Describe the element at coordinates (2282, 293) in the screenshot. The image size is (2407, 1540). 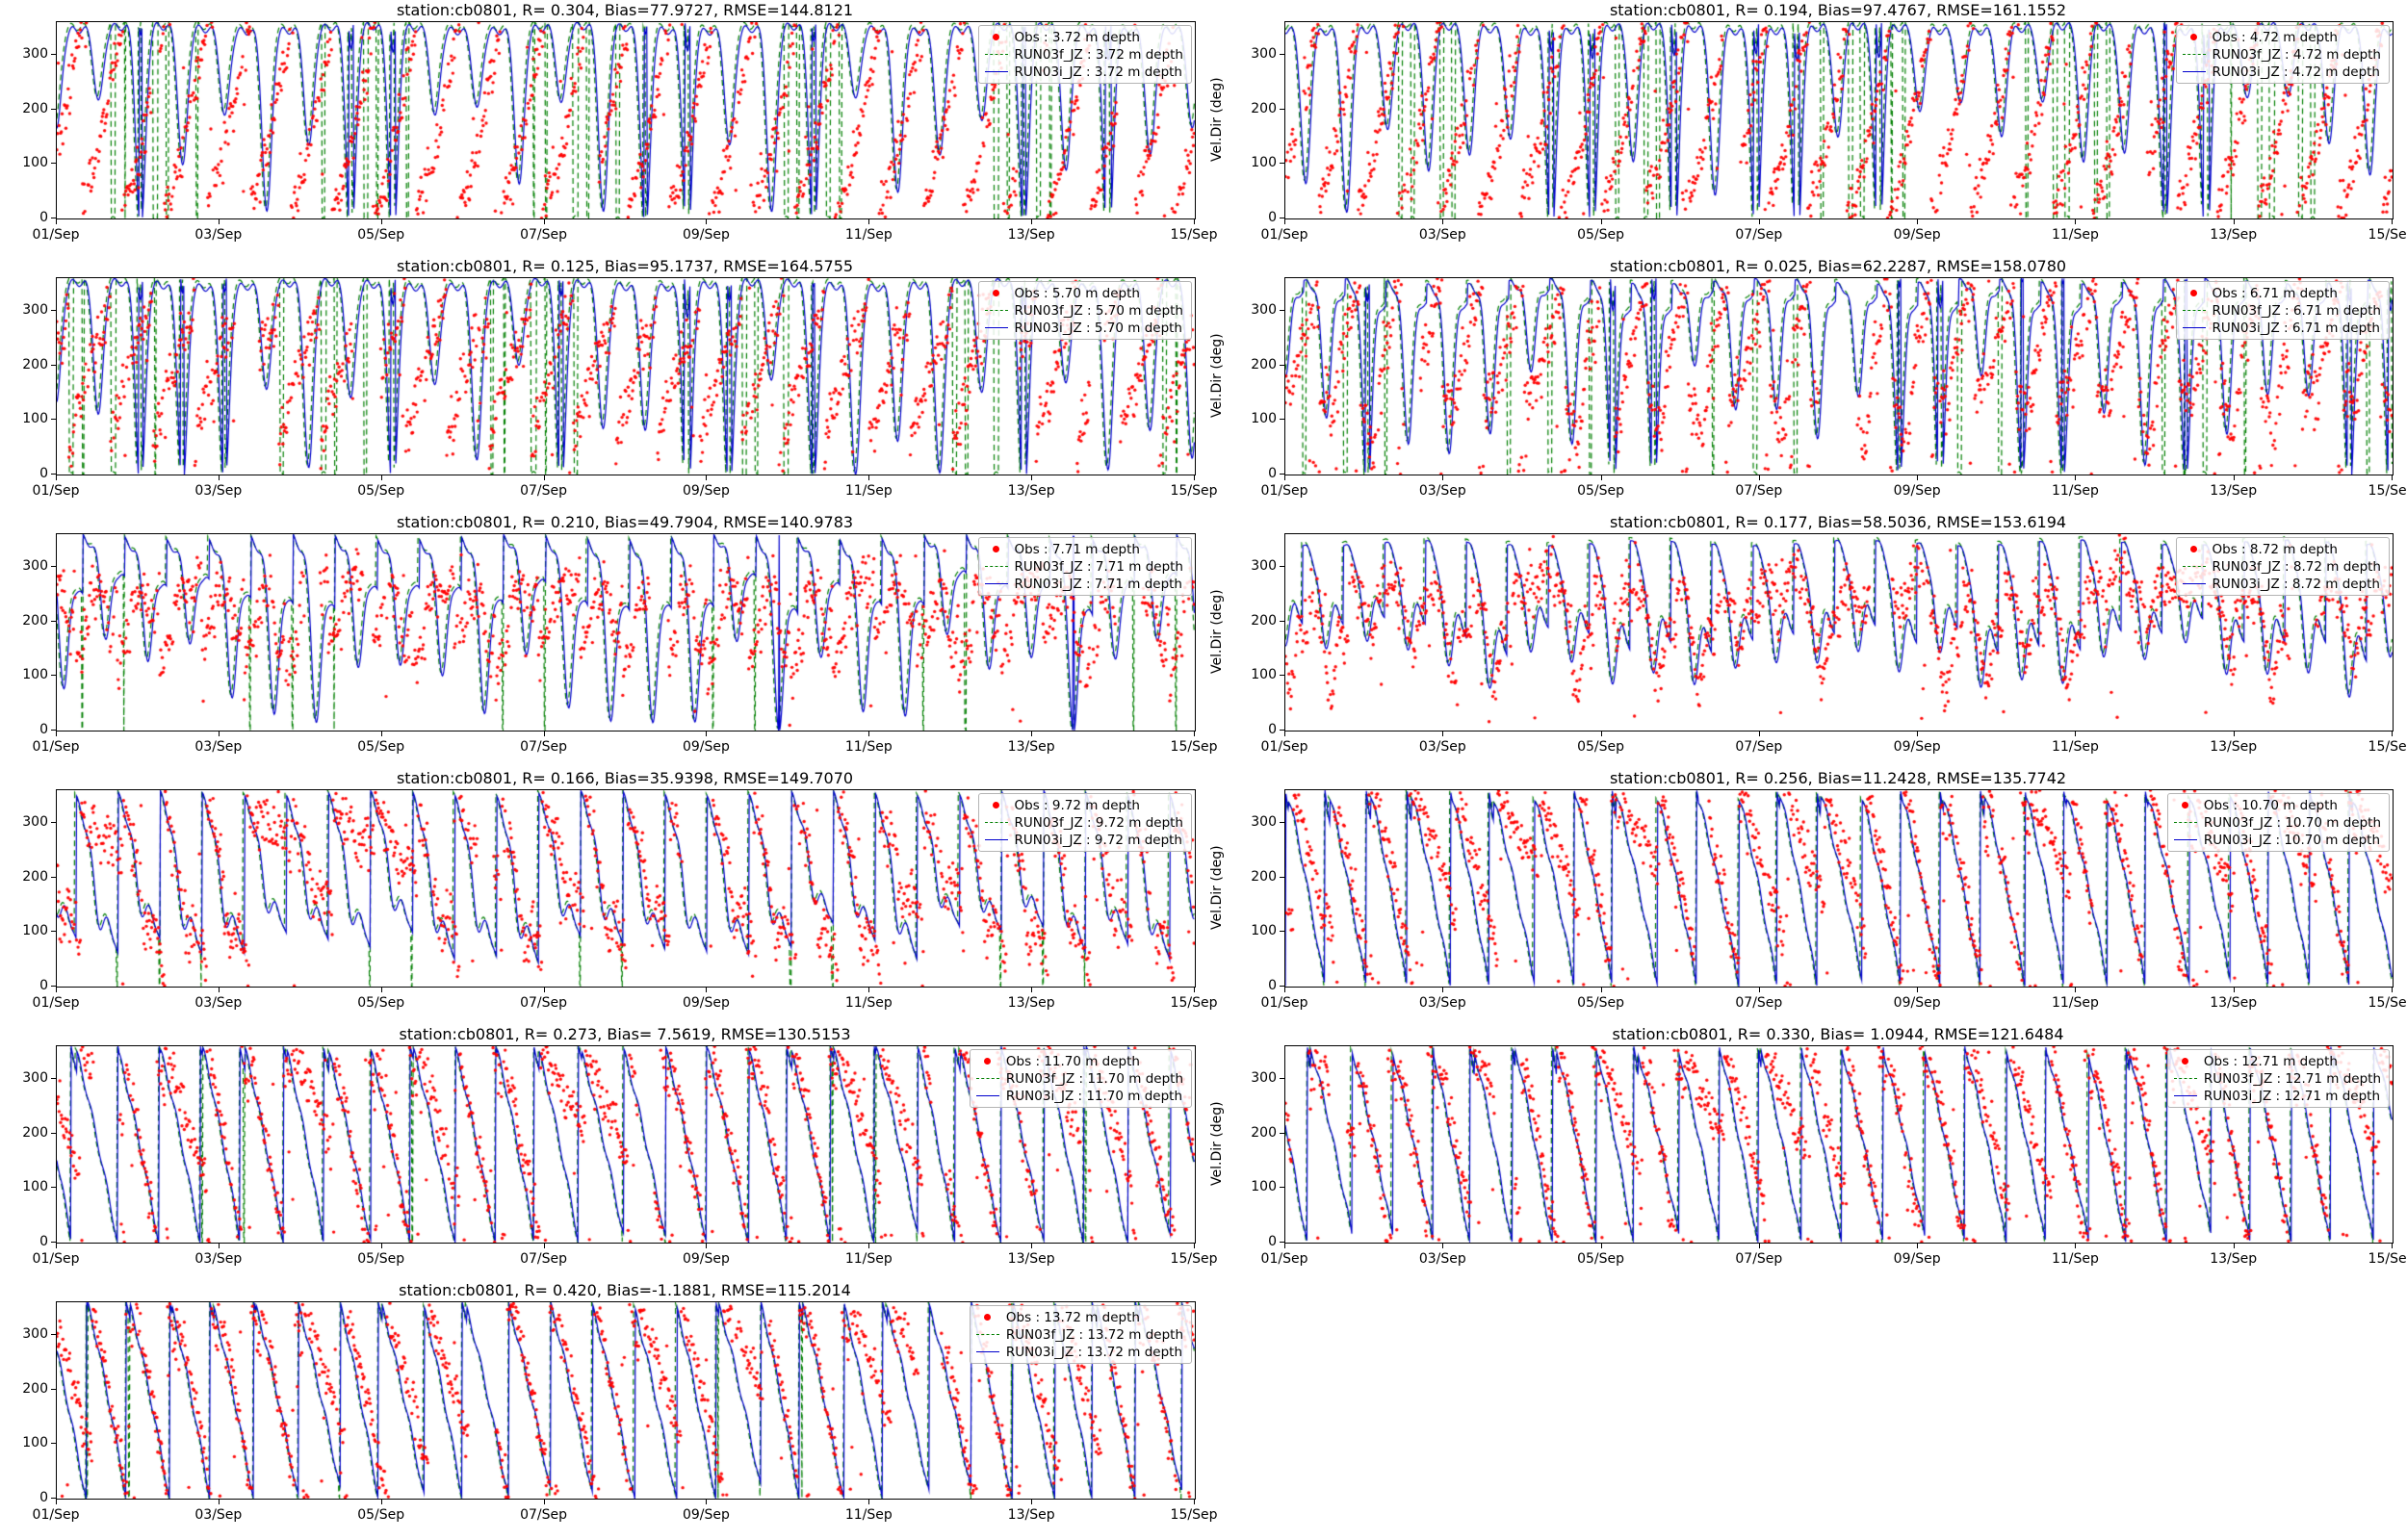
I see `legend-item-obs: Obs : 6.71 m depth` at that location.